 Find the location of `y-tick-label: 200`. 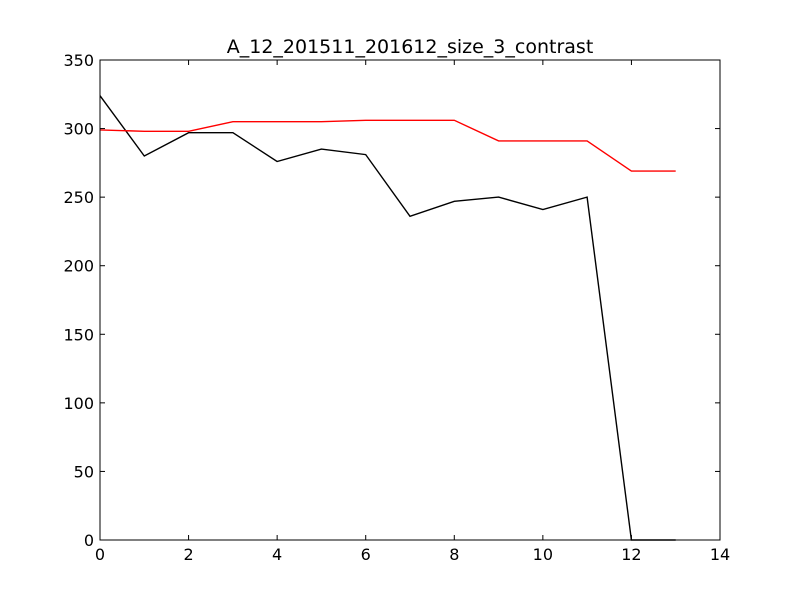

y-tick-label: 200 is located at coordinates (78, 266).